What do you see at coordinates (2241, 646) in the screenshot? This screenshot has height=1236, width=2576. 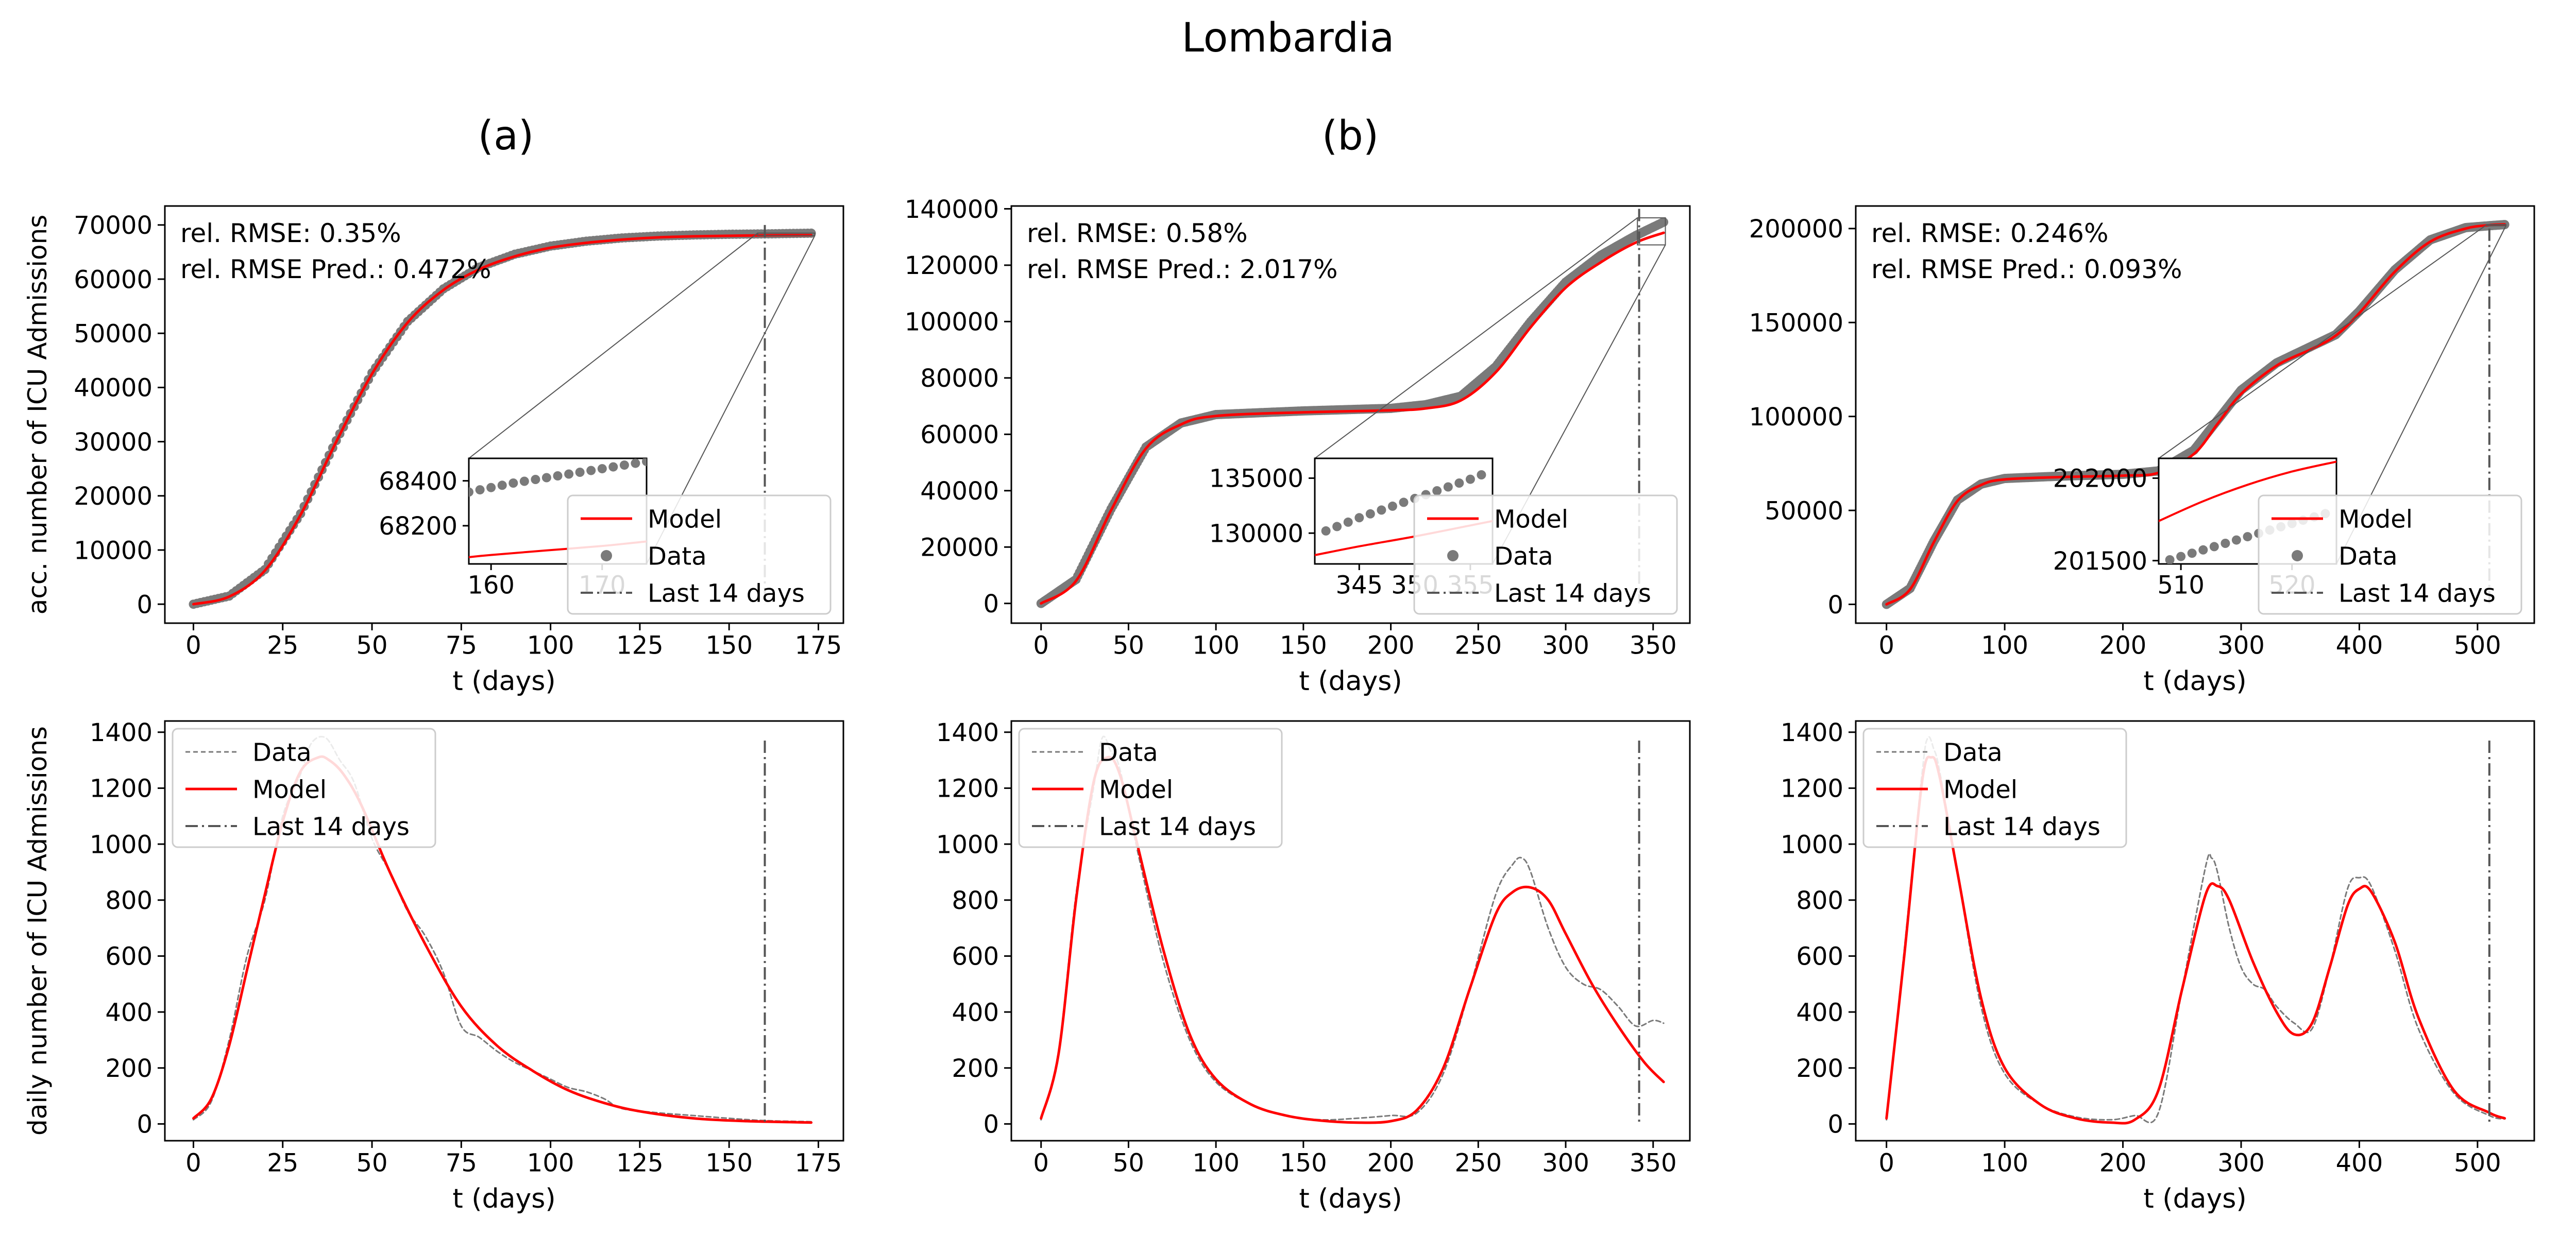 I see `c-cumulative-x-tick-label: 300` at bounding box center [2241, 646].